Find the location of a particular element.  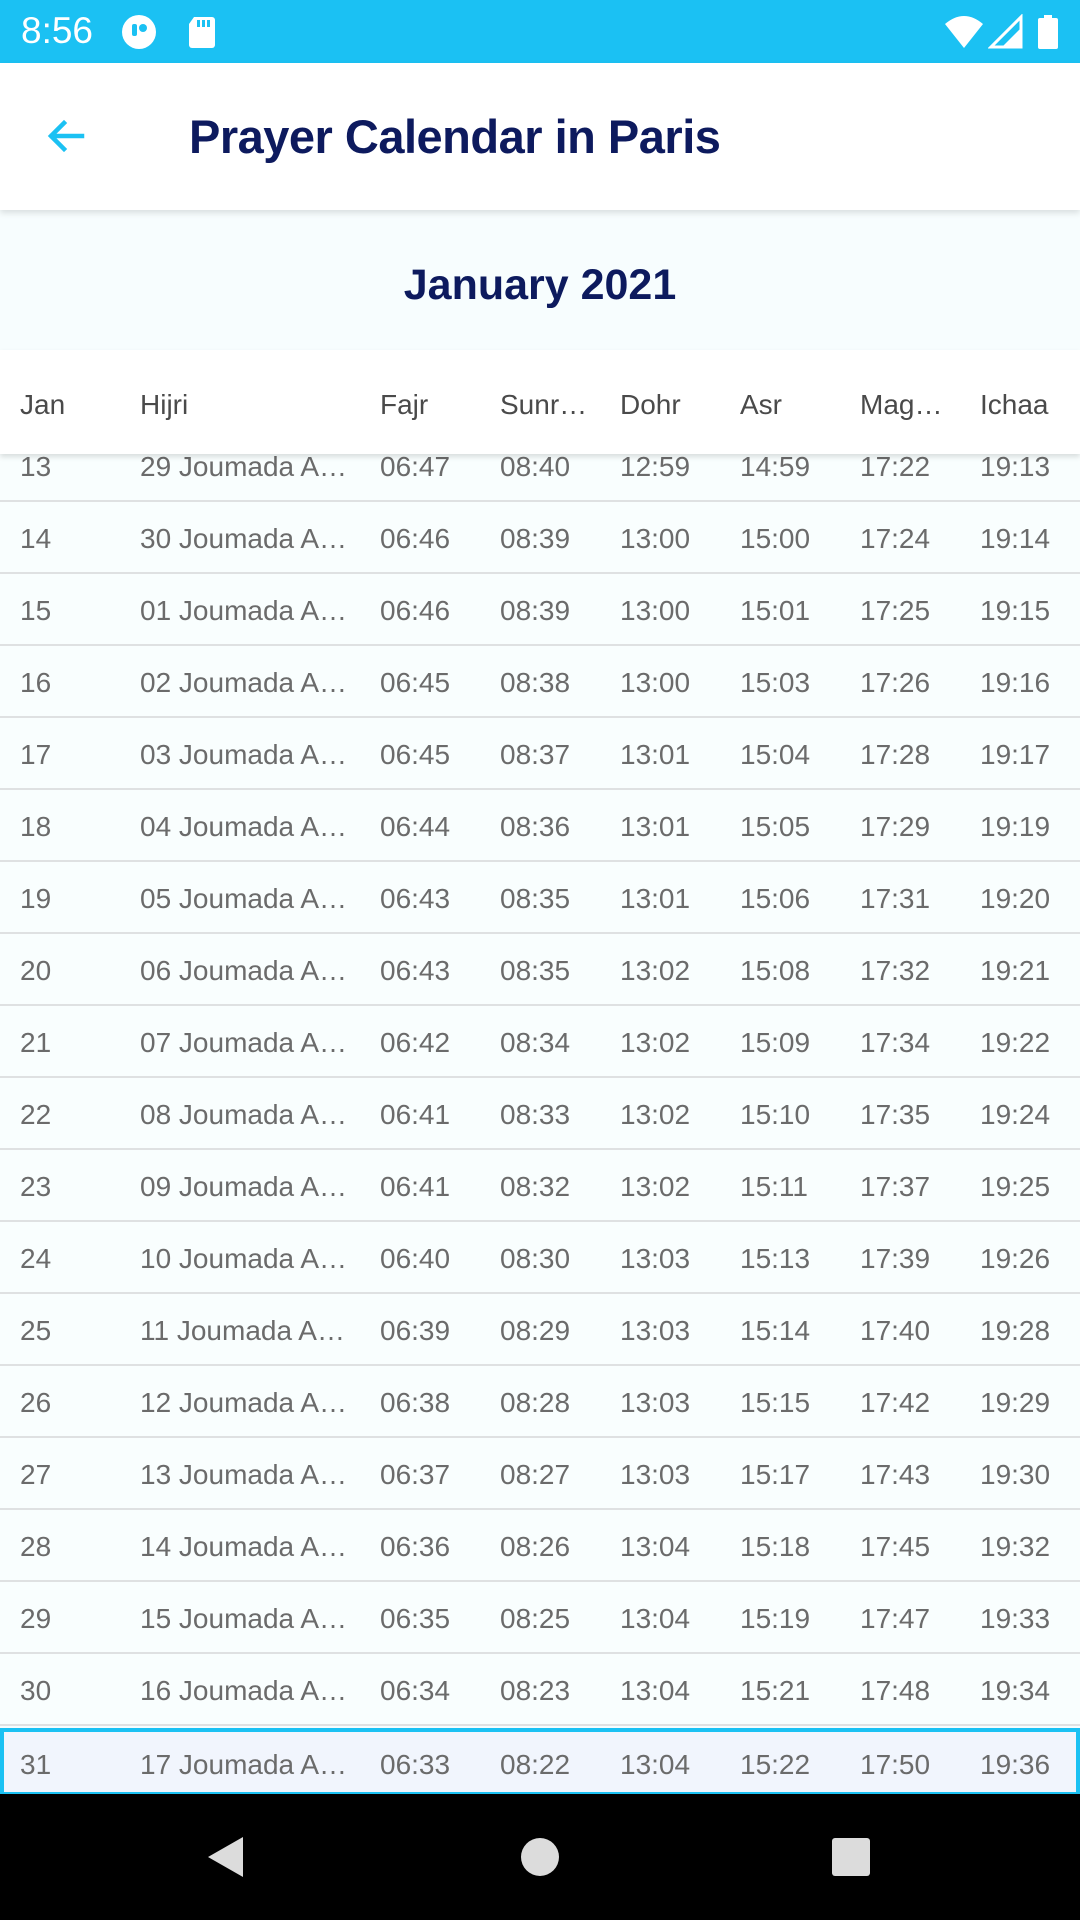

cell-asr: 15:18 is located at coordinates (775, 1546).